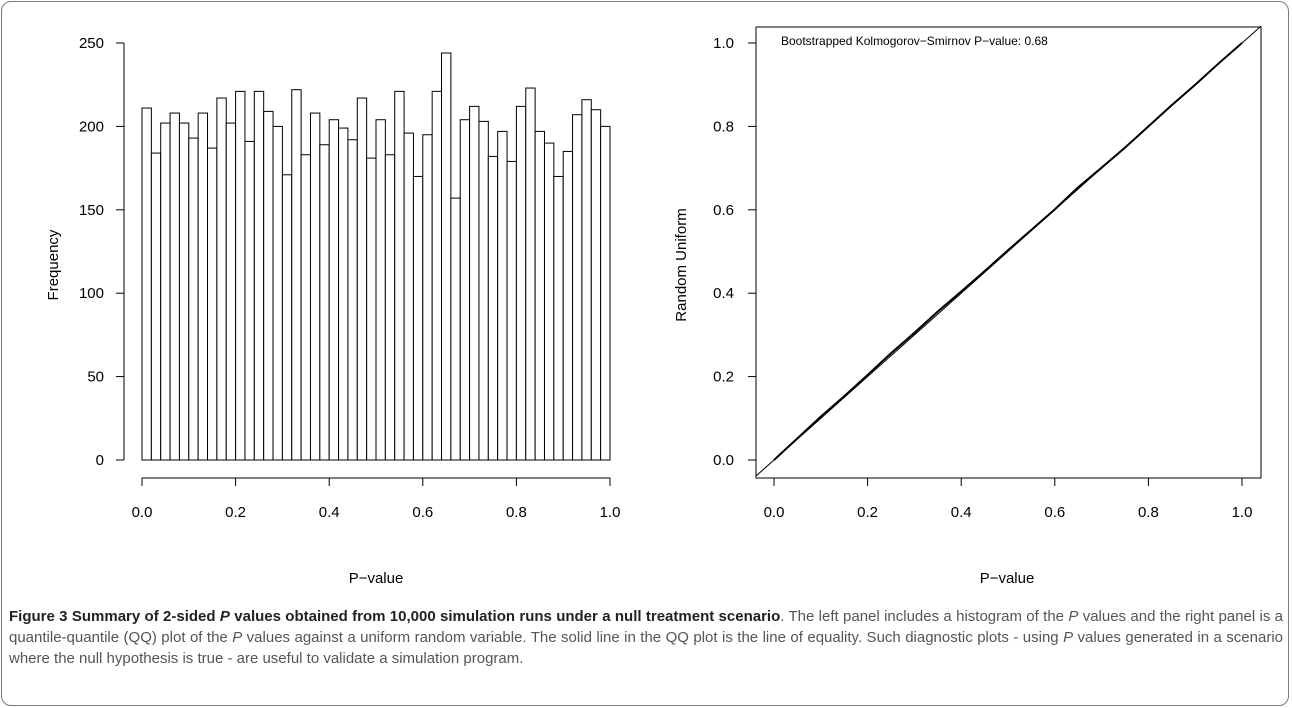  Describe the element at coordinates (91, 126) in the screenshot. I see `histogram-y-tick-label: 200` at that location.